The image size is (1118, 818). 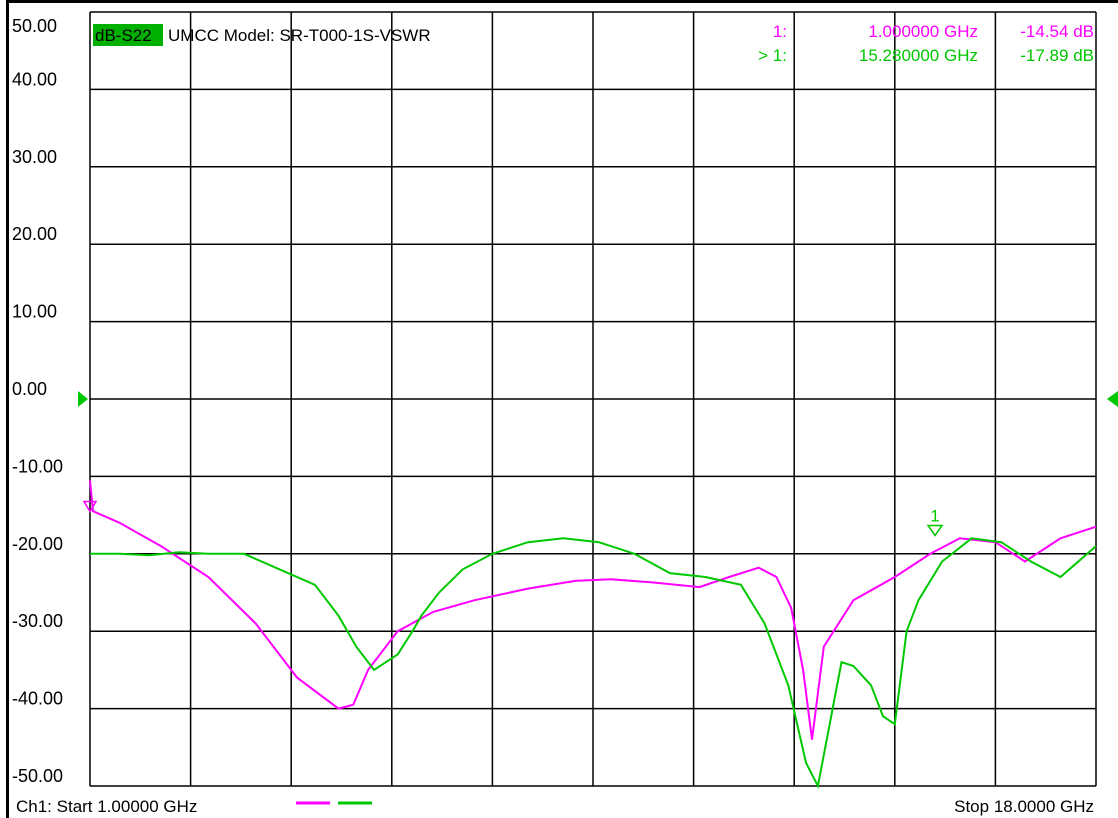 What do you see at coordinates (37, 699) in the screenshot?
I see `y-tick-label: -40.00` at bounding box center [37, 699].